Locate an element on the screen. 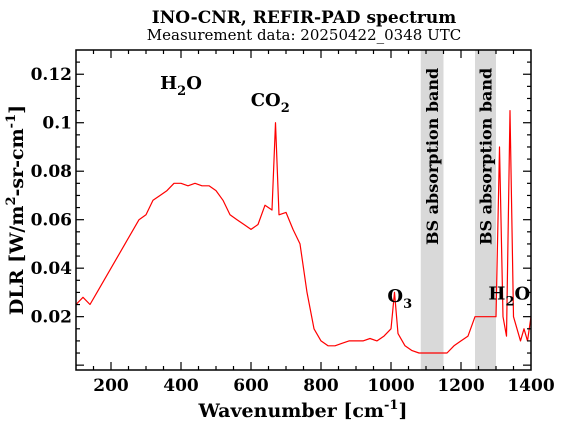 The image size is (567, 425). chart-title: INO-CNR, REFIR-PAD spectrum is located at coordinates (304, 18).